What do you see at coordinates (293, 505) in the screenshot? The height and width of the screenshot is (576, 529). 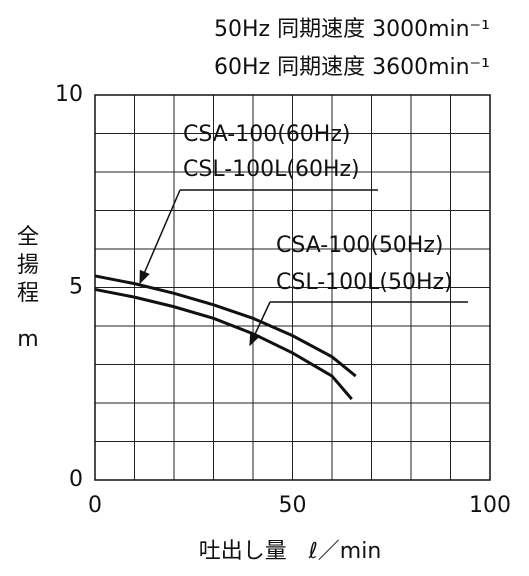 I see `x-tick-label: 50` at bounding box center [293, 505].